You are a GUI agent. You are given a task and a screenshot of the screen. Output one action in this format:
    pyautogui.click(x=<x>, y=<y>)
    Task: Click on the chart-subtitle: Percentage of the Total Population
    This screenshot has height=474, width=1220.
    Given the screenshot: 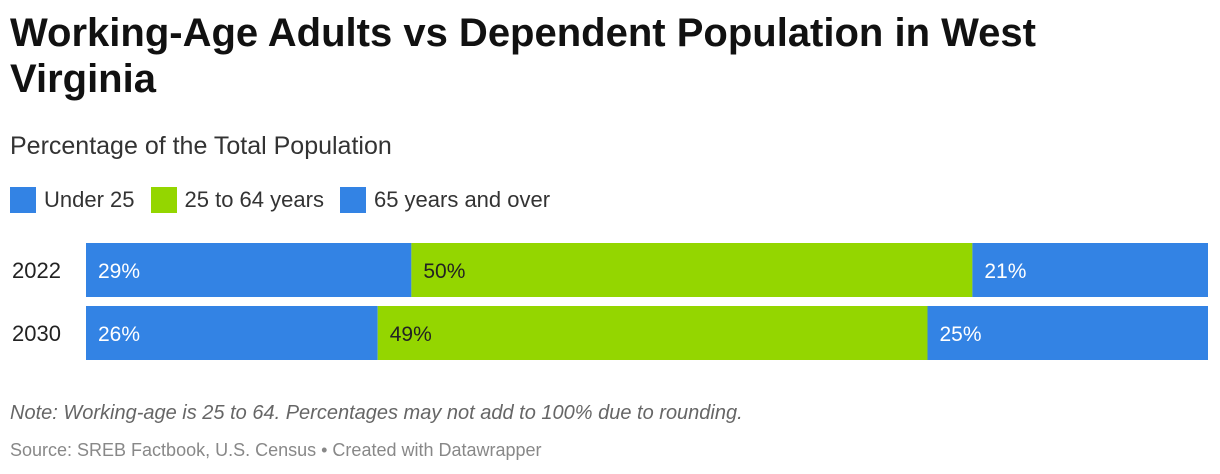 What is the action you would take?
    pyautogui.click(x=201, y=146)
    